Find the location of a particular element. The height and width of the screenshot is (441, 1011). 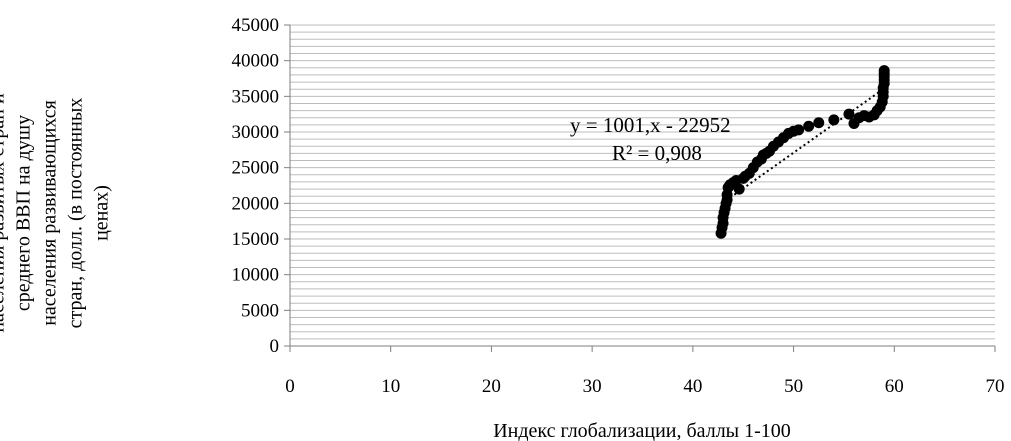

x-tick-label: 20 is located at coordinates (491, 386).